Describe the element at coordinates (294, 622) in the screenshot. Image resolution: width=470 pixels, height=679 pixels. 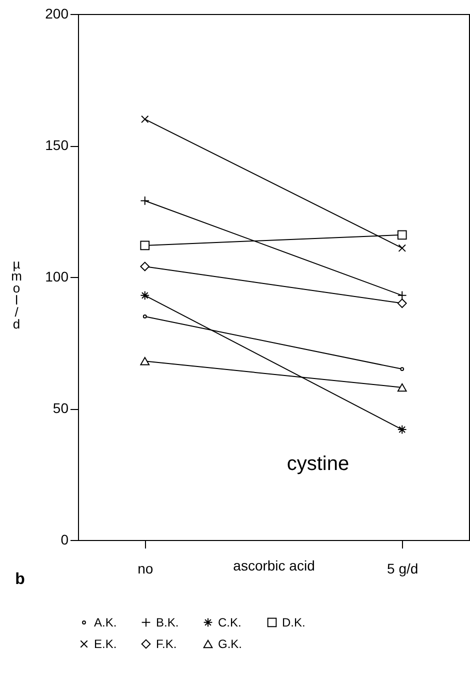
I see `legend-label: D.K.` at that location.